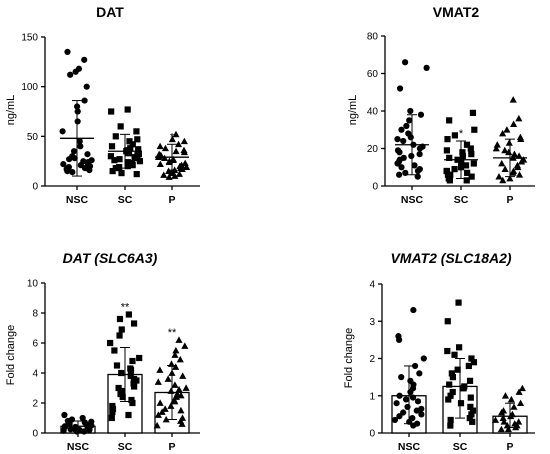 This screenshot has width=550, height=454. Describe the element at coordinates (372, 359) in the screenshot. I see `y-tick-label: 2` at that location.